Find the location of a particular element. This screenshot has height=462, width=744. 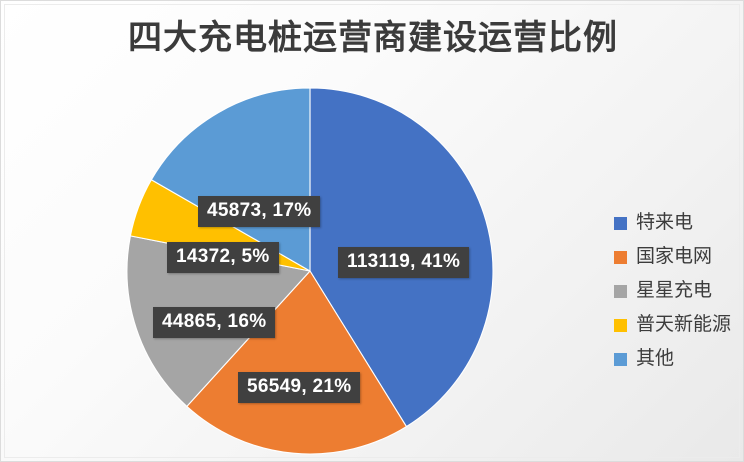

legend-swatch-xingxingchongdian is located at coordinates (620, 291).